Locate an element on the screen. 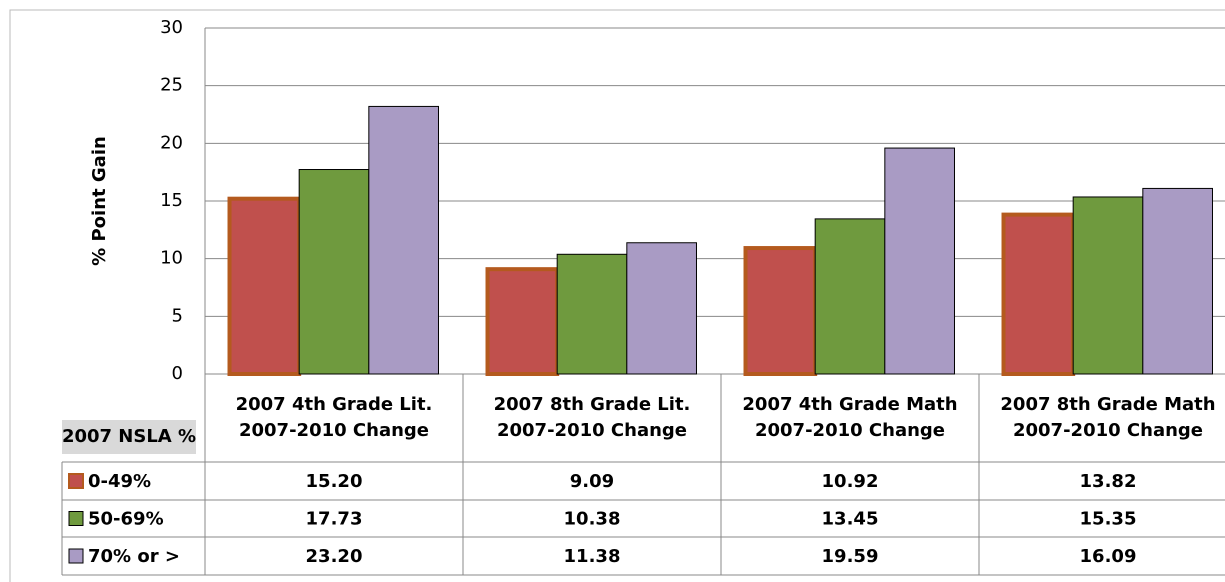 Image resolution: width=1225 pixels, height=582 pixels. y-tick-label: 5 is located at coordinates (177, 315).